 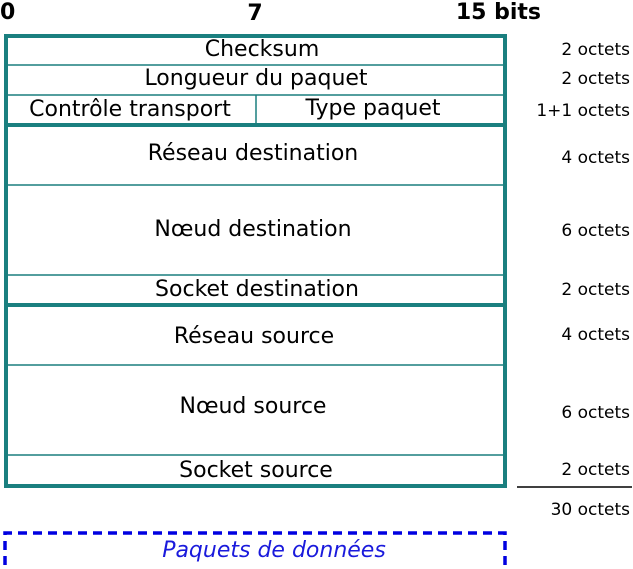 What do you see at coordinates (252, 229) in the screenshot?
I see `field-label: Nœud destination` at bounding box center [252, 229].